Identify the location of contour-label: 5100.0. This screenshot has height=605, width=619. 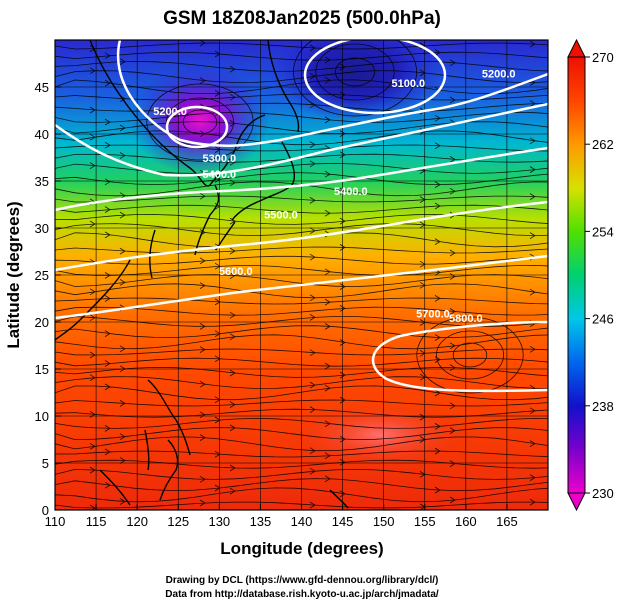
(408, 84).